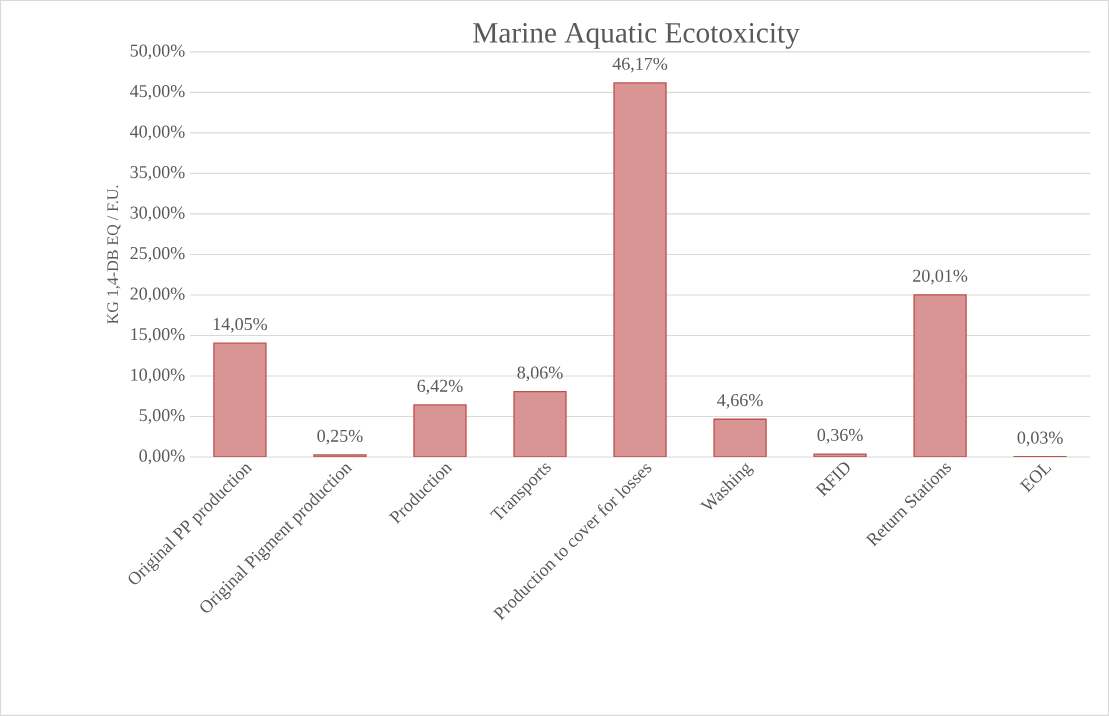 This screenshot has height=716, width=1109. Describe the element at coordinates (158, 335) in the screenshot. I see `y-tick-label: 15,00%` at that location.